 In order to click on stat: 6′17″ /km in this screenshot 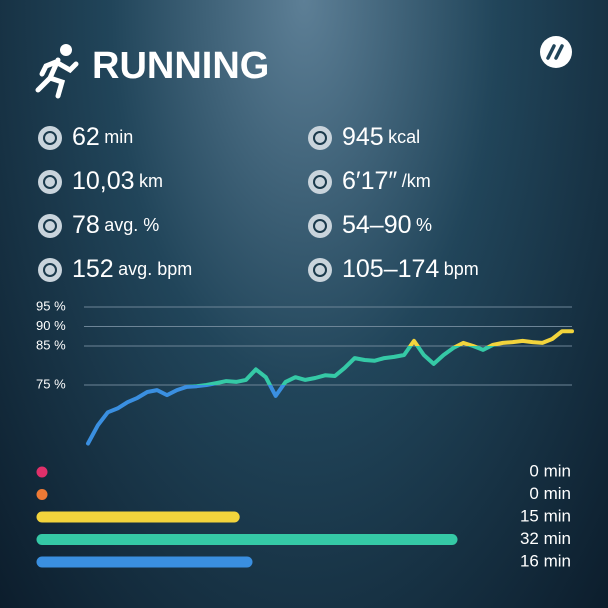, I will do `click(386, 181)`.